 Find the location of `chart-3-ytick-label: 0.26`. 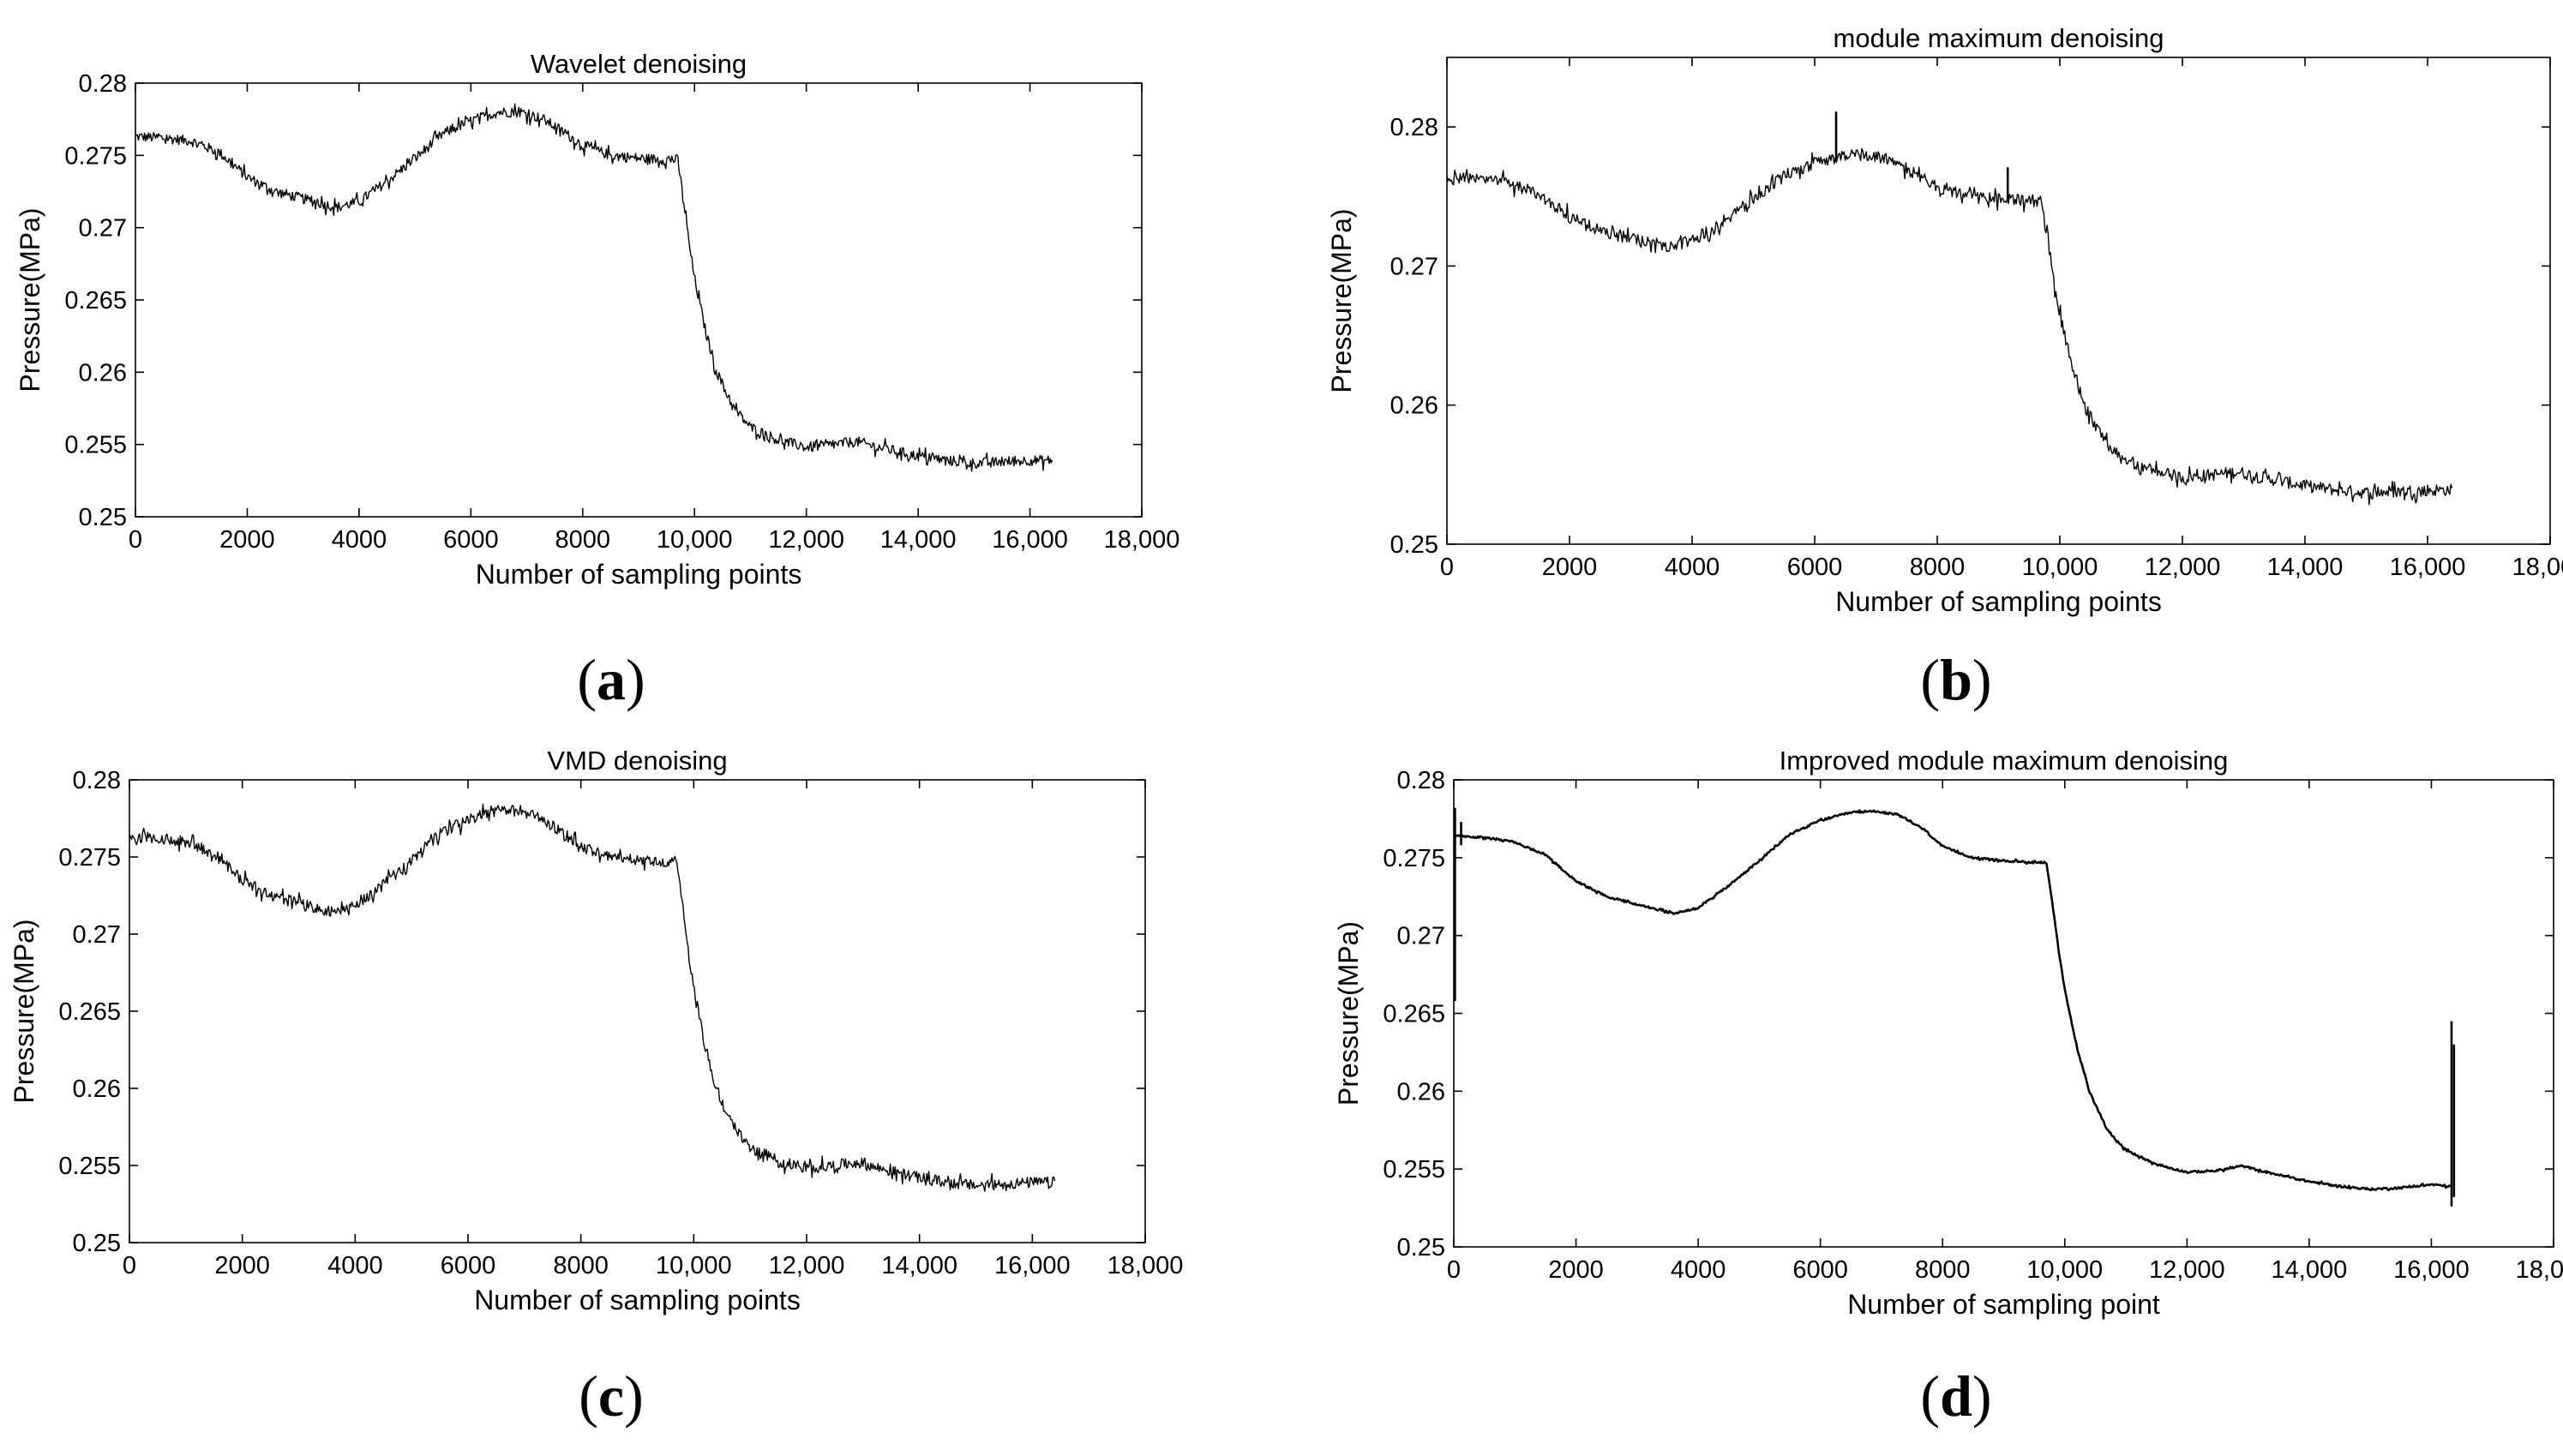

chart-3-ytick-label: 0.26 is located at coordinates (1421, 1092).